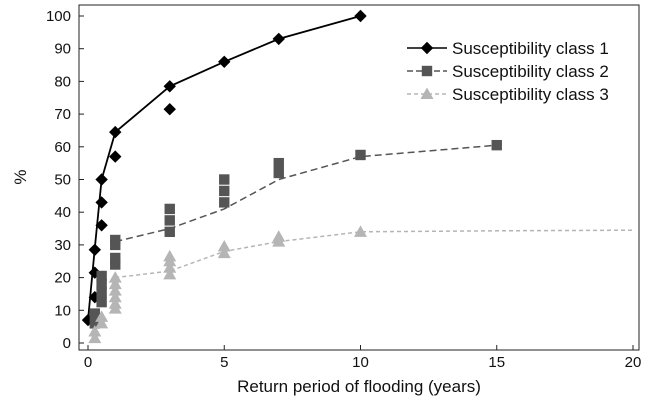  I want to click on y-tick-label: 10, so click(62, 310).